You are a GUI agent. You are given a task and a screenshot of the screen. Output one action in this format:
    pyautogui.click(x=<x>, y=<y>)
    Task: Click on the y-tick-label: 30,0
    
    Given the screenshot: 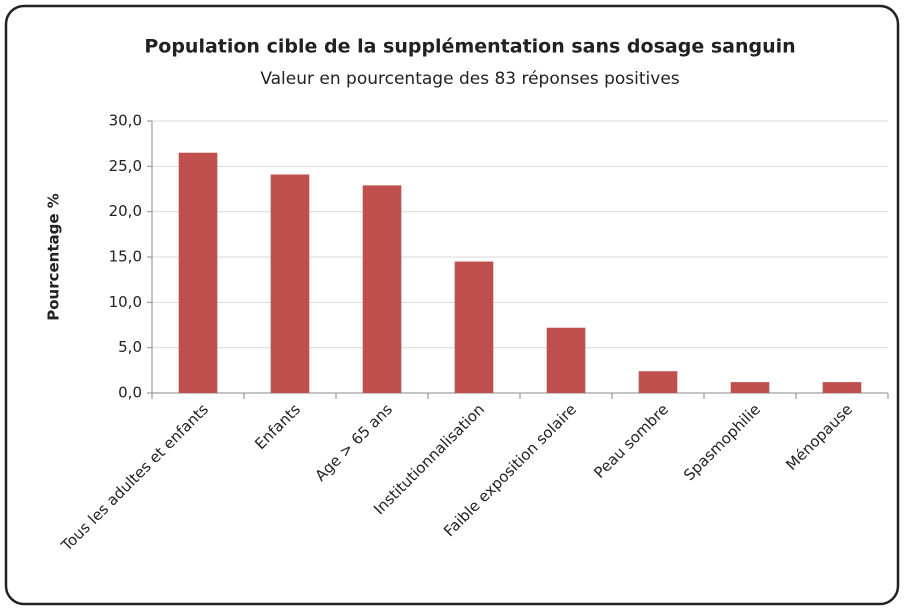 What is the action you would take?
    pyautogui.click(x=125, y=121)
    